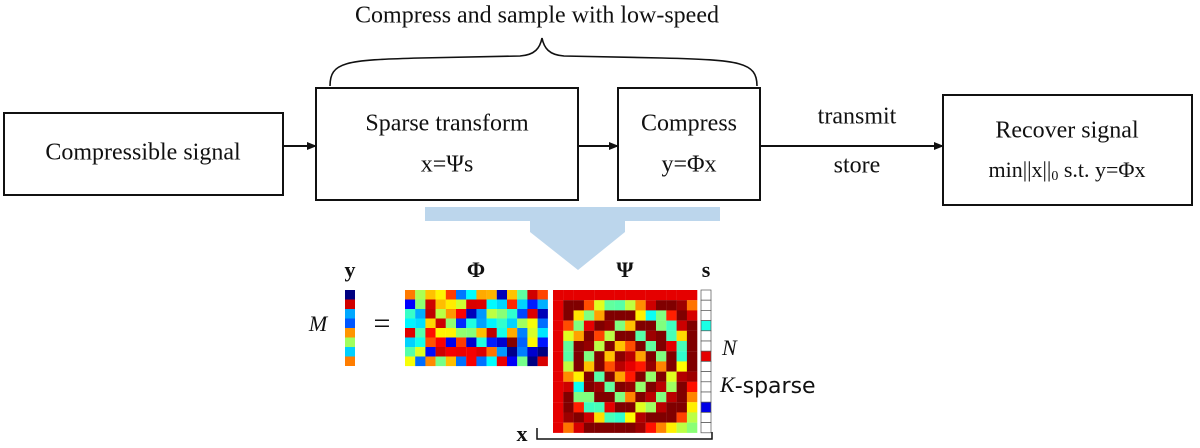 This screenshot has height=448, width=1200. What do you see at coordinates (537, 16) in the screenshot?
I see `title: Compress and sample with low-speed` at bounding box center [537, 16].